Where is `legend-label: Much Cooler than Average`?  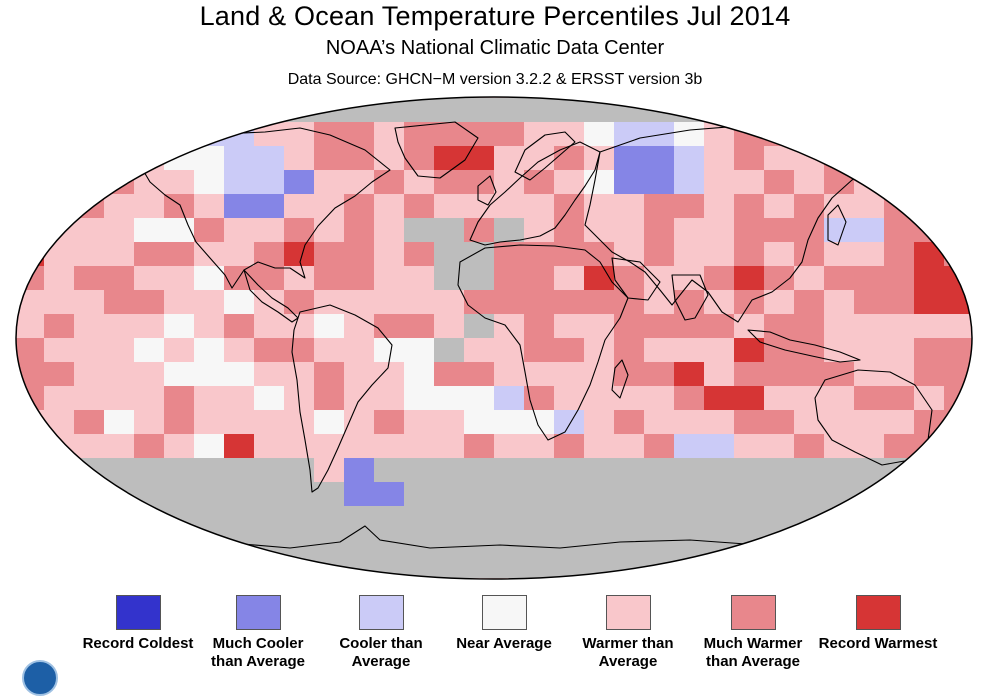
legend-label: Much Cooler than Average is located at coordinates (258, 652).